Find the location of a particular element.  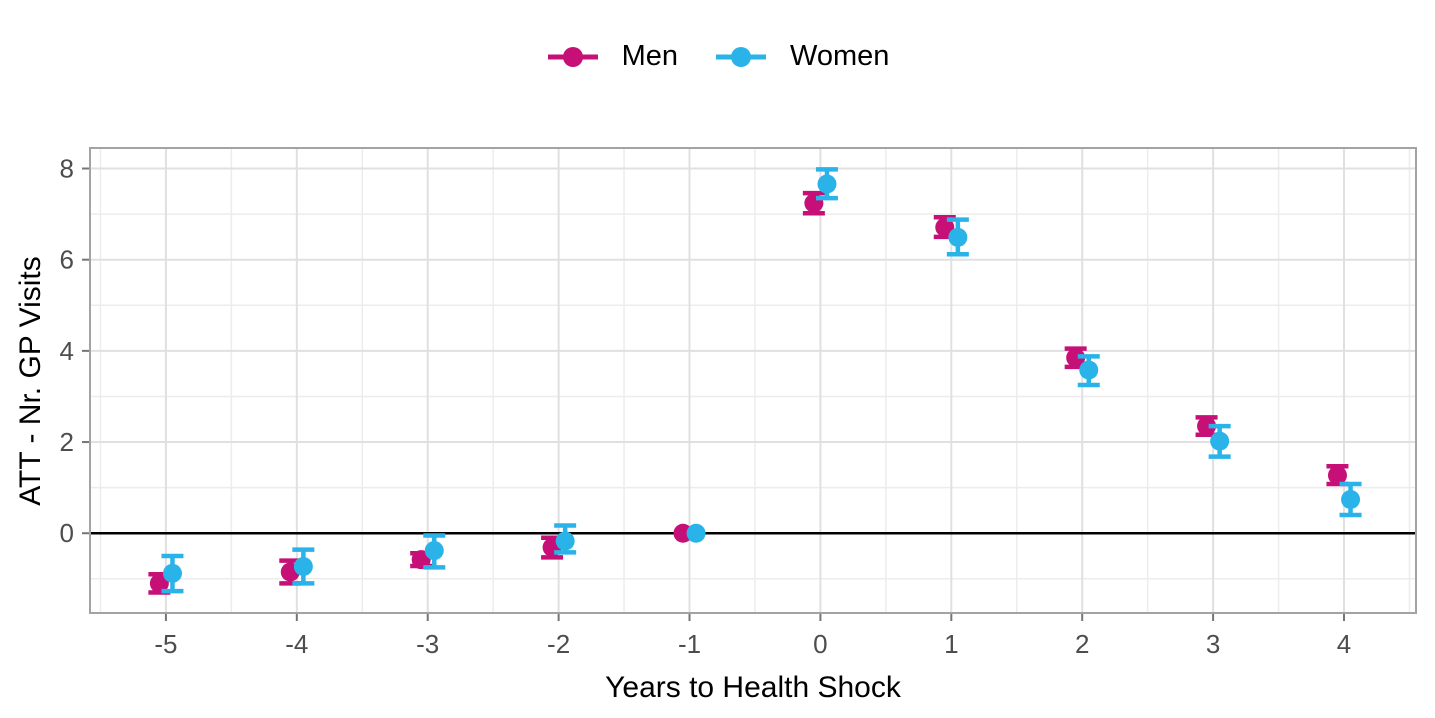

y-tick-label: 2 is located at coordinates (67, 442).